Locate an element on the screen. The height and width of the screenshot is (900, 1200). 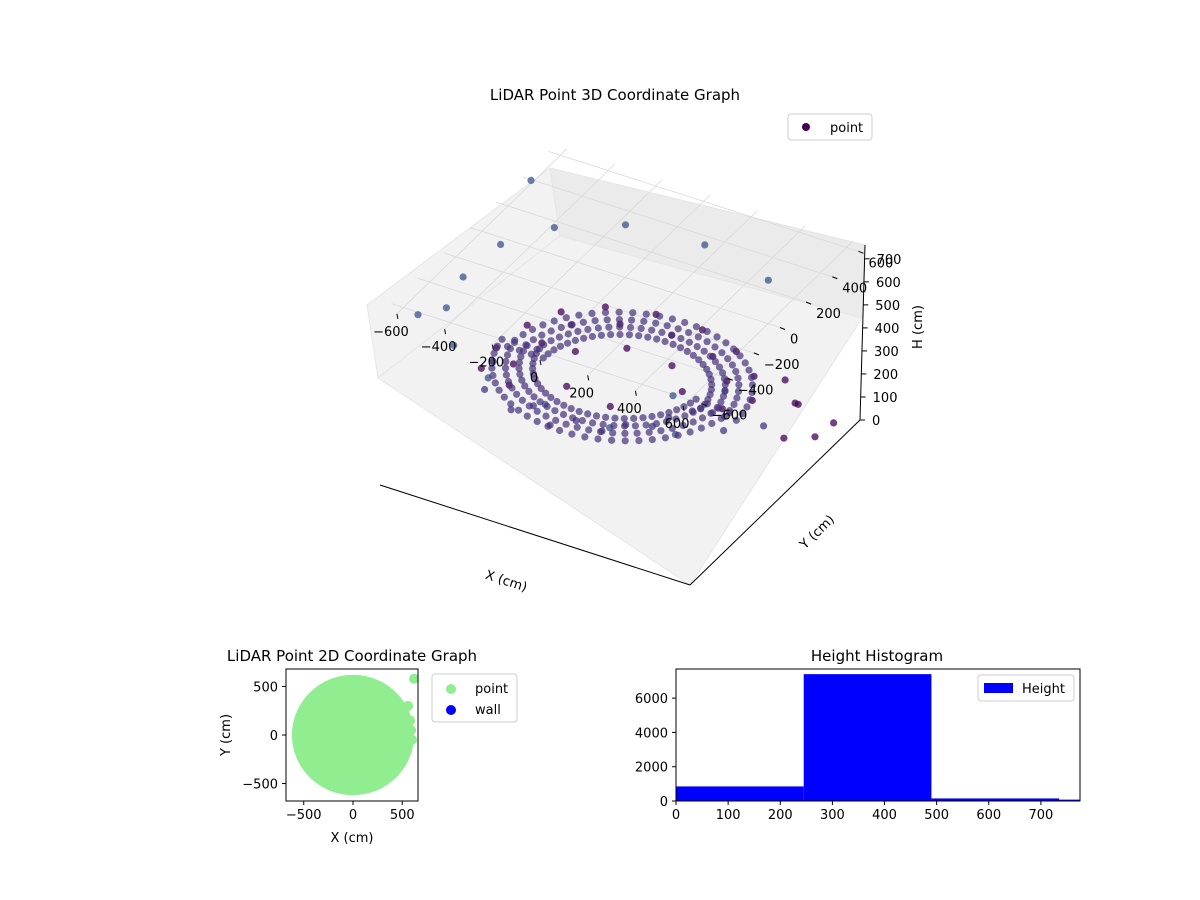
lidar-2d-x-label: X (cm) is located at coordinates (352, 838).